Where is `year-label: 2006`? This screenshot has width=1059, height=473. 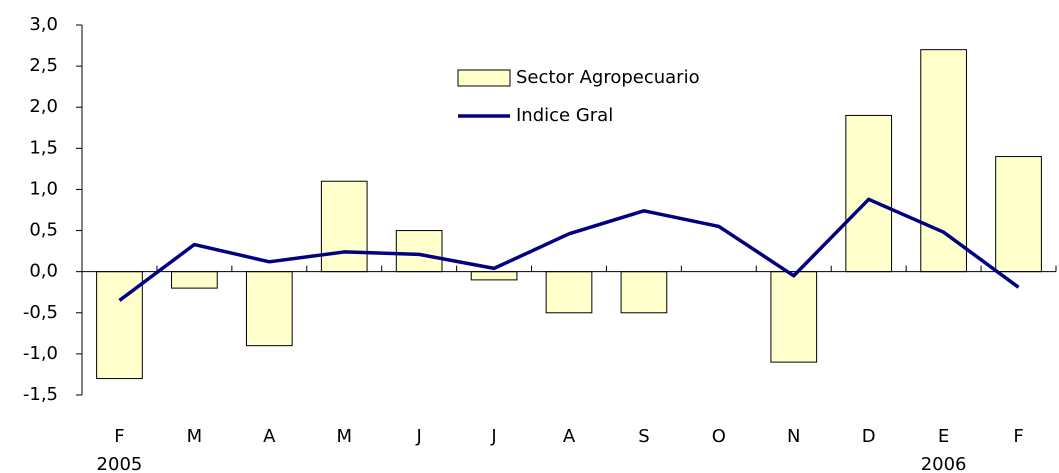
year-label: 2006 is located at coordinates (944, 463).